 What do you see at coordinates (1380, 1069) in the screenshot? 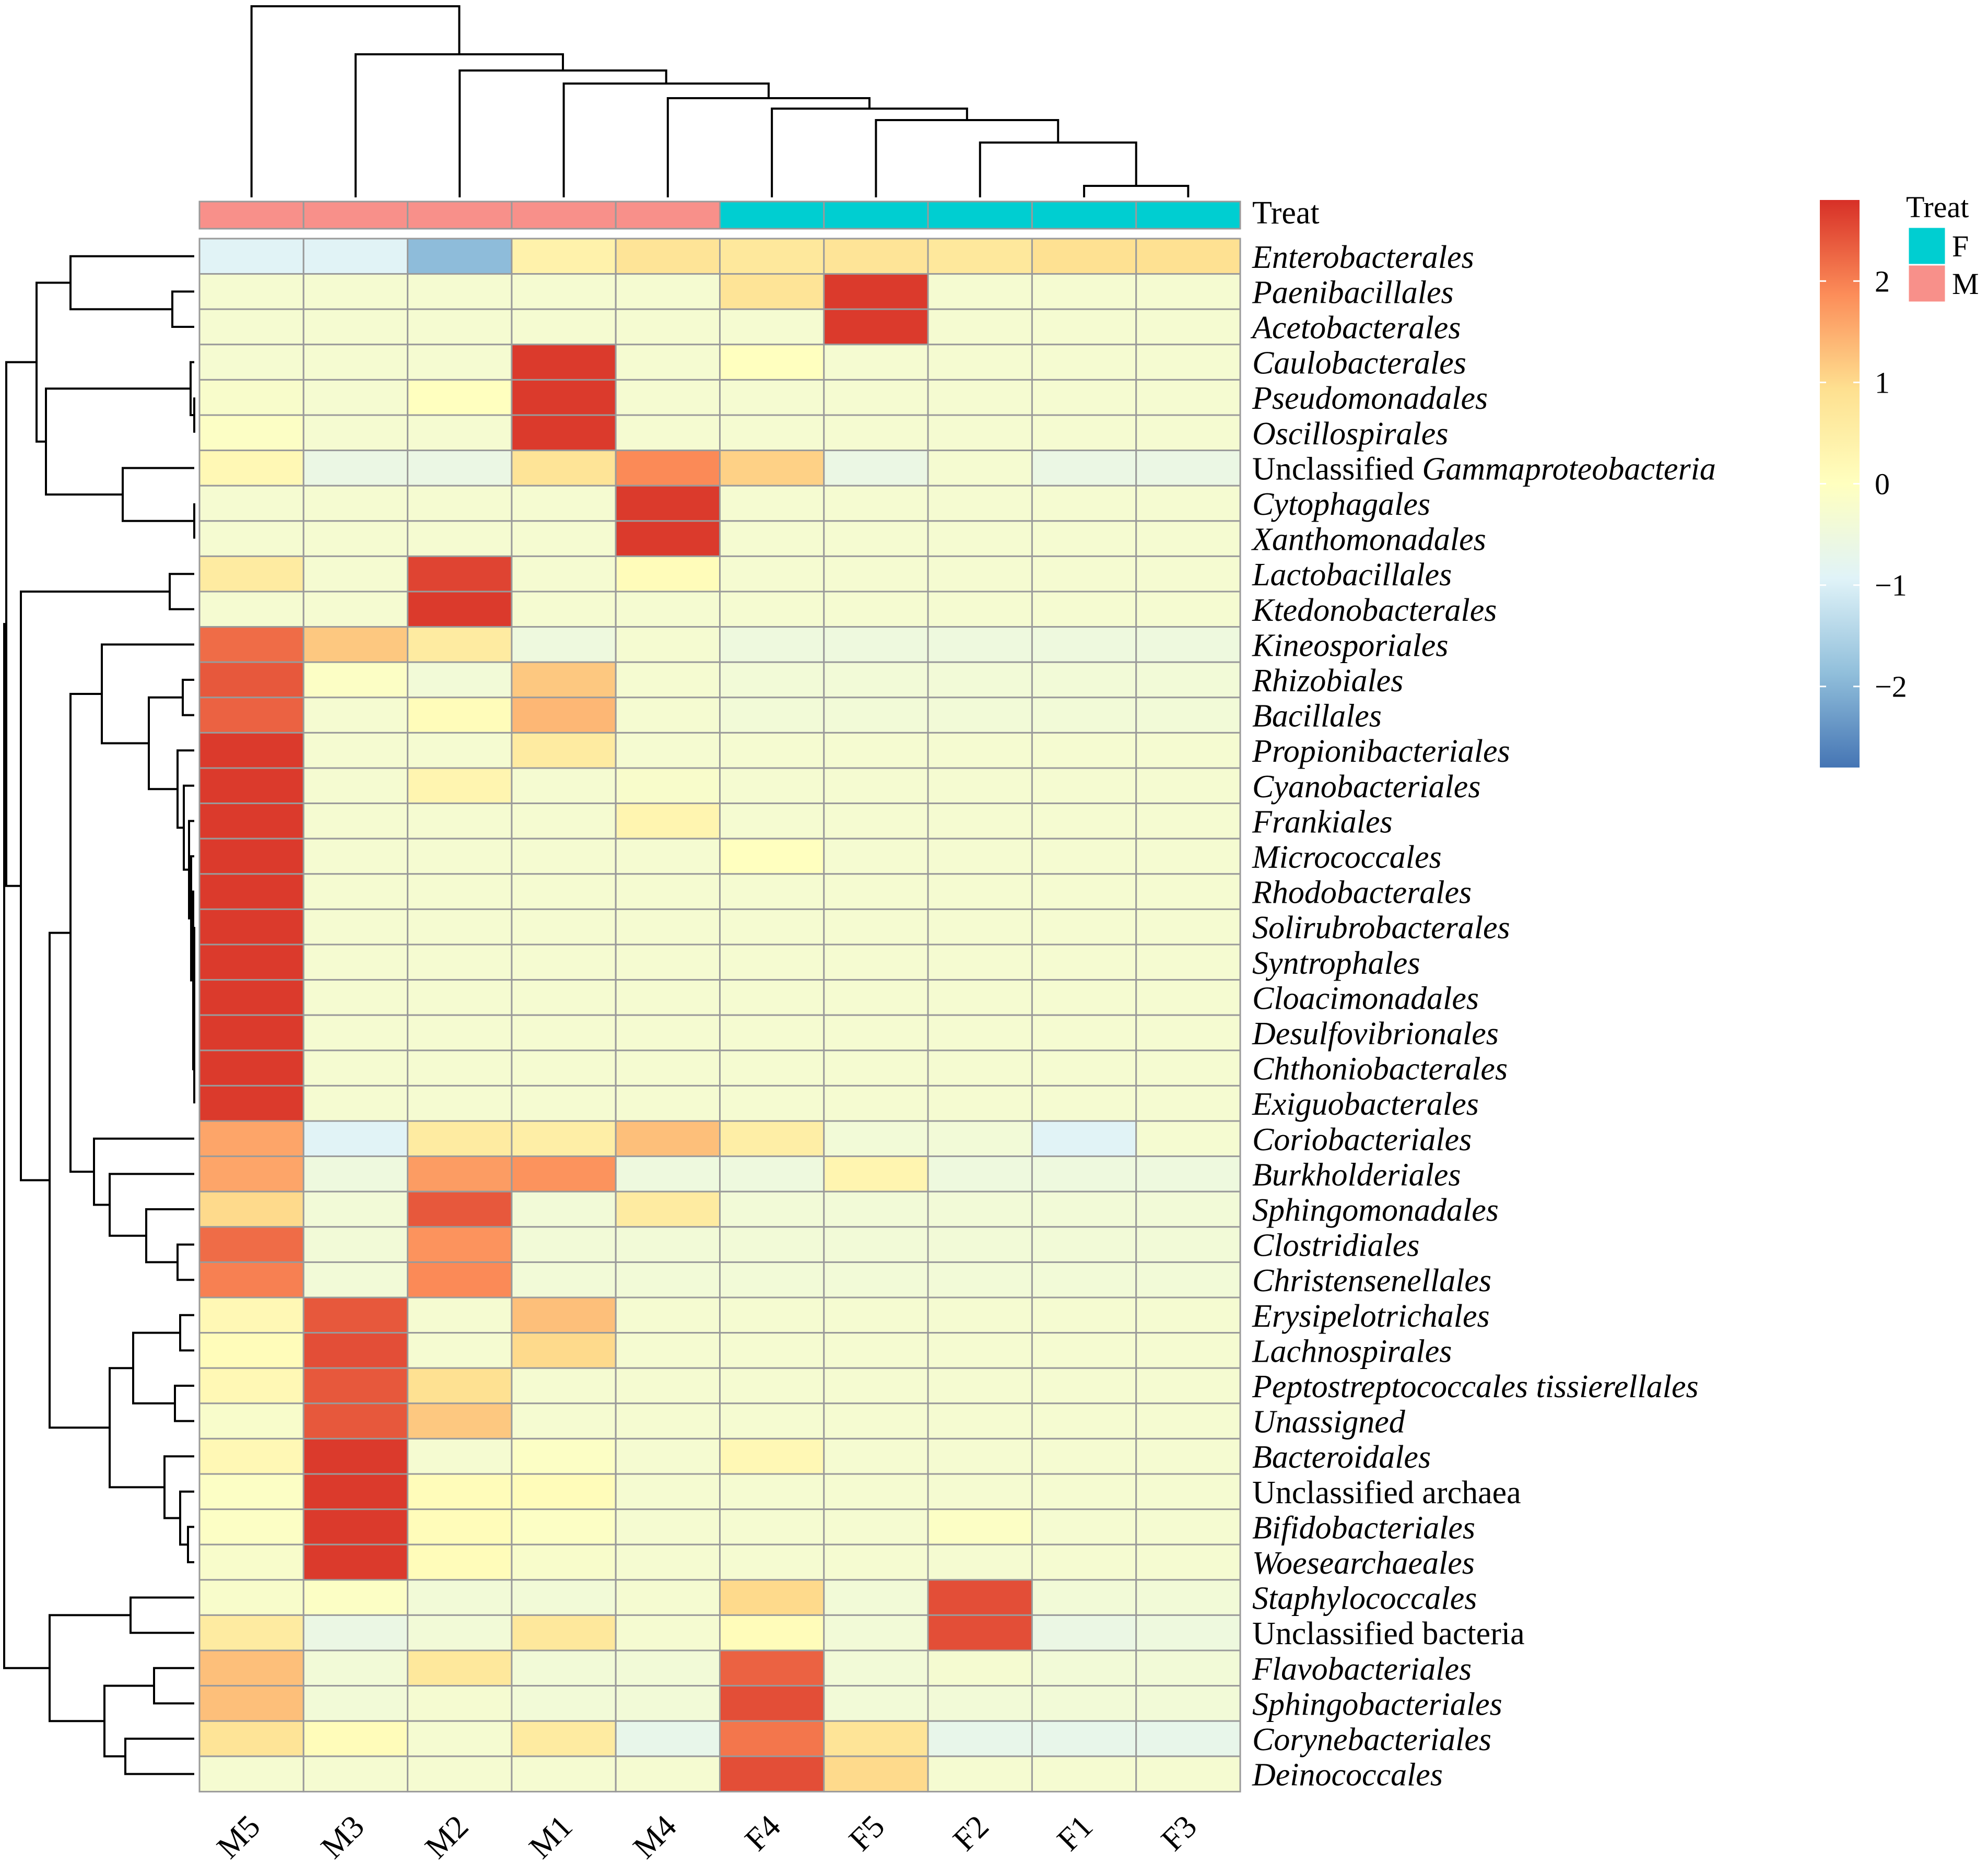
I see `row-label-part: Chthoniobacterales` at bounding box center [1380, 1069].